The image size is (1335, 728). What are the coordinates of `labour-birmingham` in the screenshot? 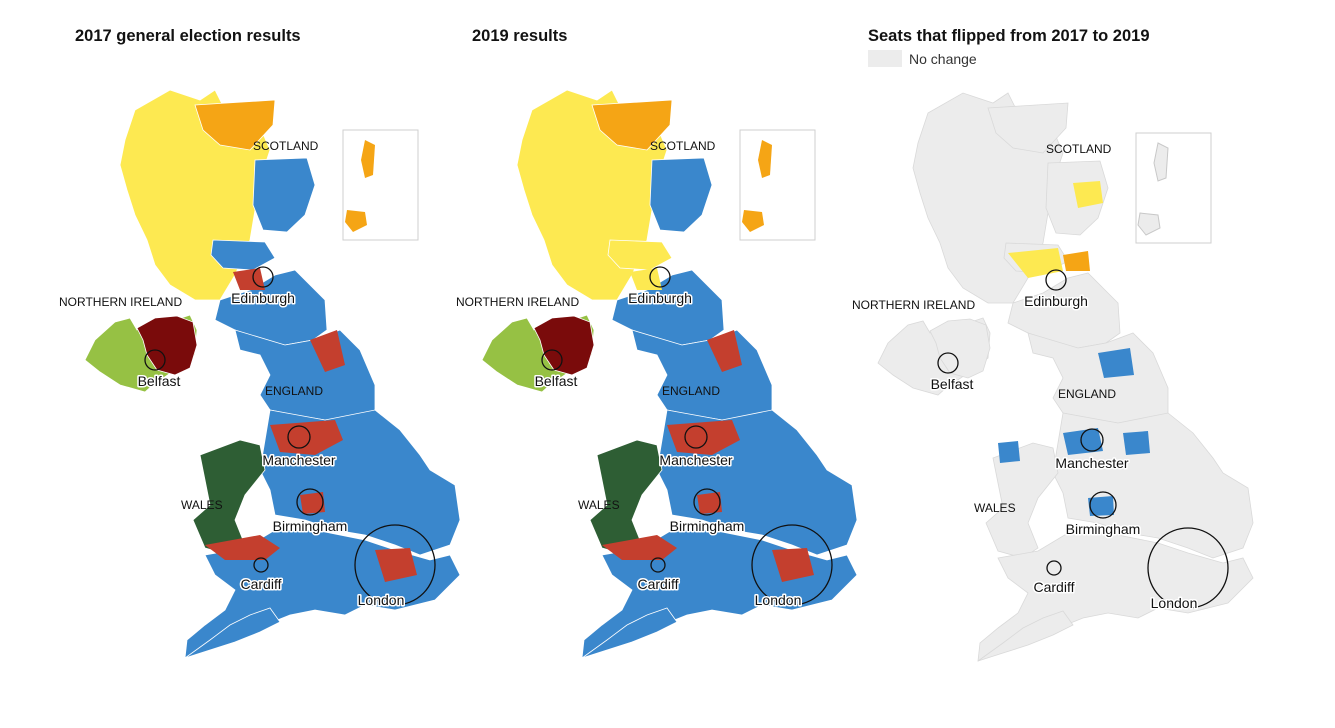 It's located at (312, 503).